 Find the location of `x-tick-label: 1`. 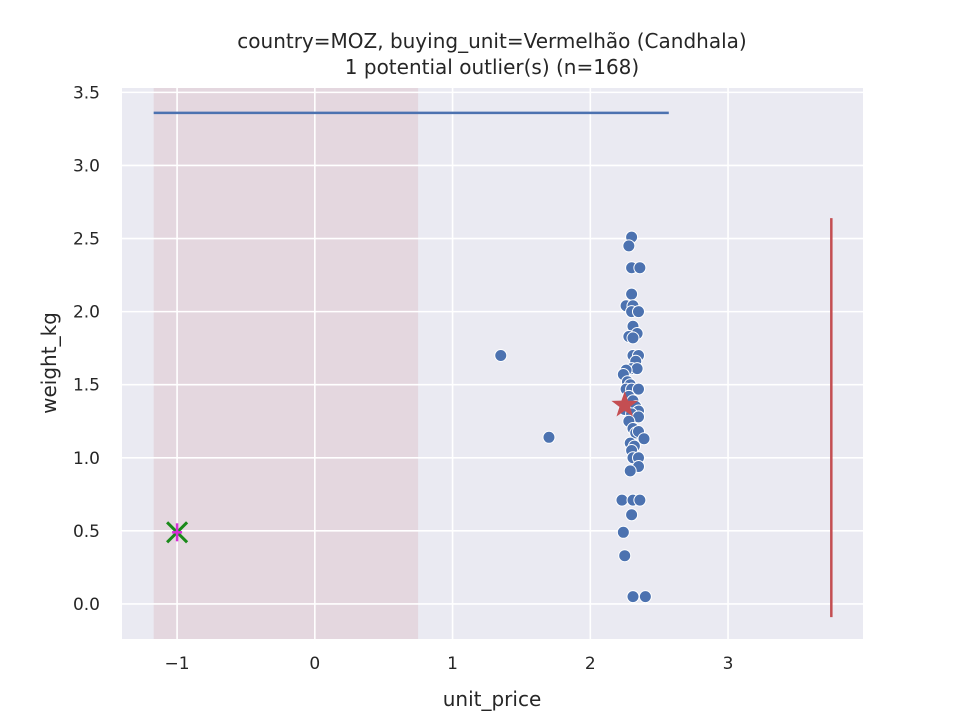

x-tick-label: 1 is located at coordinates (452, 664).